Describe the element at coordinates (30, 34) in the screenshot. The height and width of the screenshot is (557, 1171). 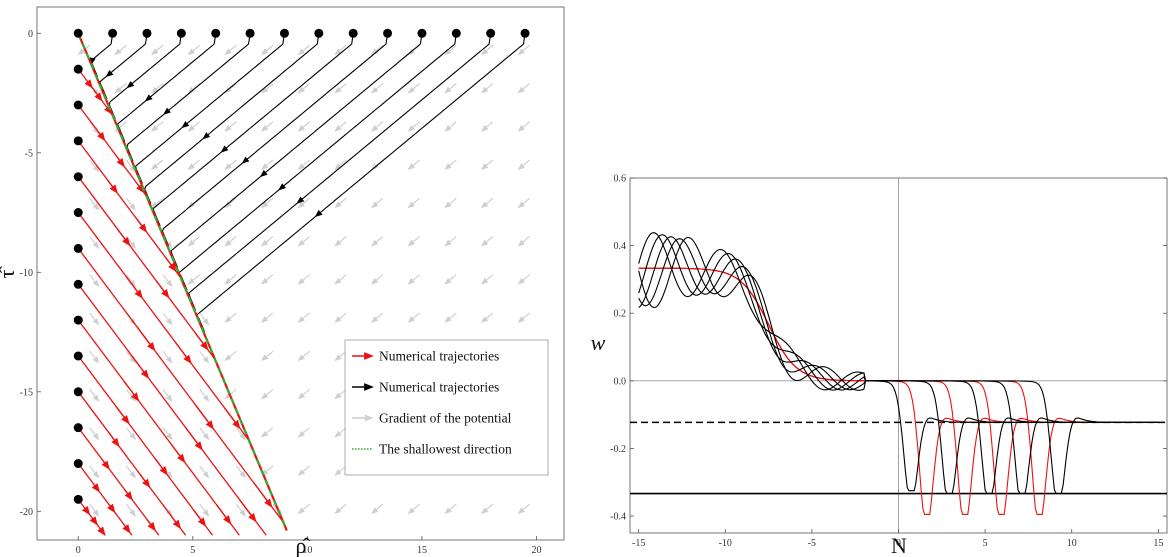
I see `y-tick-label: 0` at that location.